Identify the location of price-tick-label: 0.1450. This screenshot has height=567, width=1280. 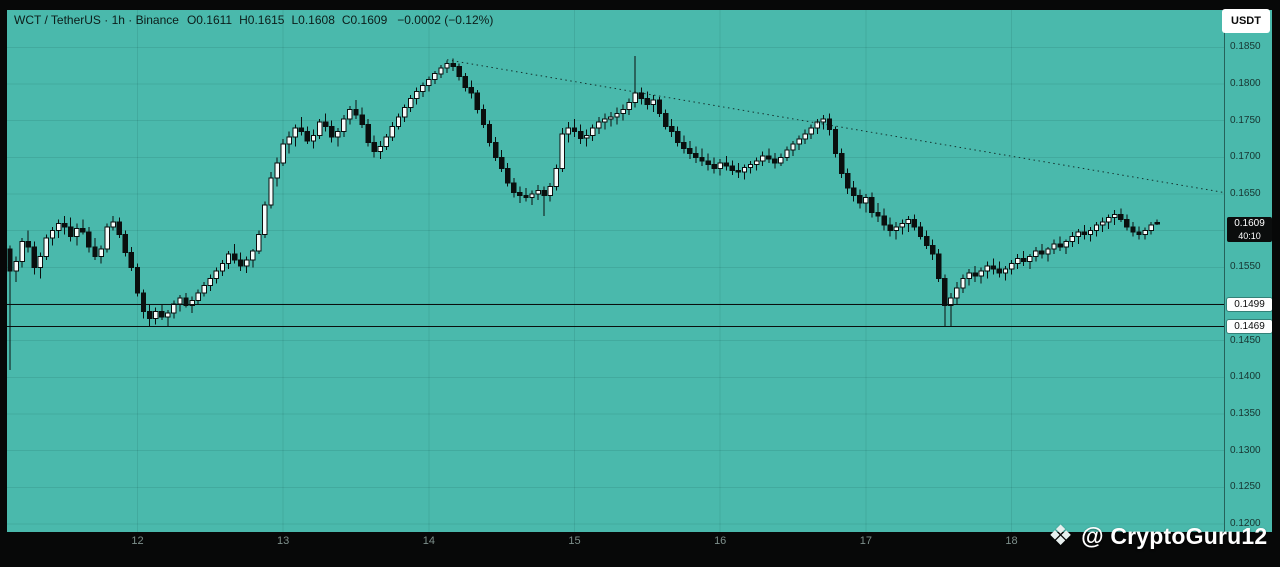
(1245, 340).